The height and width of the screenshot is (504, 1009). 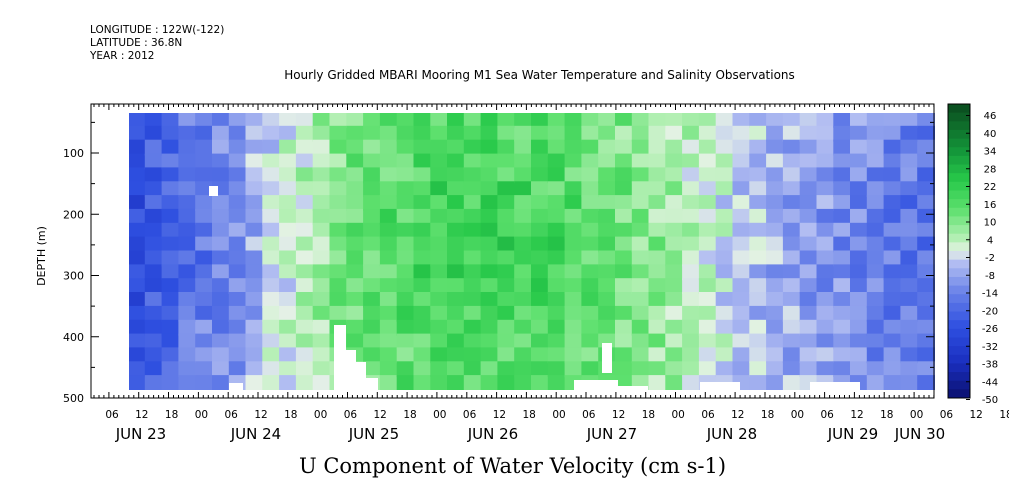 What do you see at coordinates (512, 466) in the screenshot?
I see `chart-title-text: U Component of Water Velocity (cm s-1)` at bounding box center [512, 466].